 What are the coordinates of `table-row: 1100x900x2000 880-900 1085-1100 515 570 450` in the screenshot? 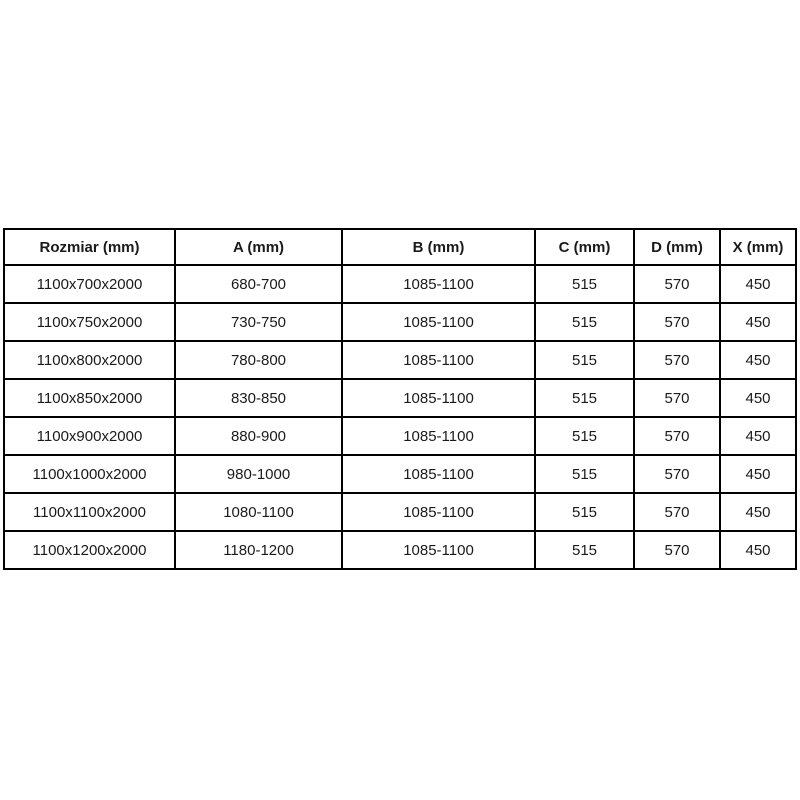 It's located at (400, 436).